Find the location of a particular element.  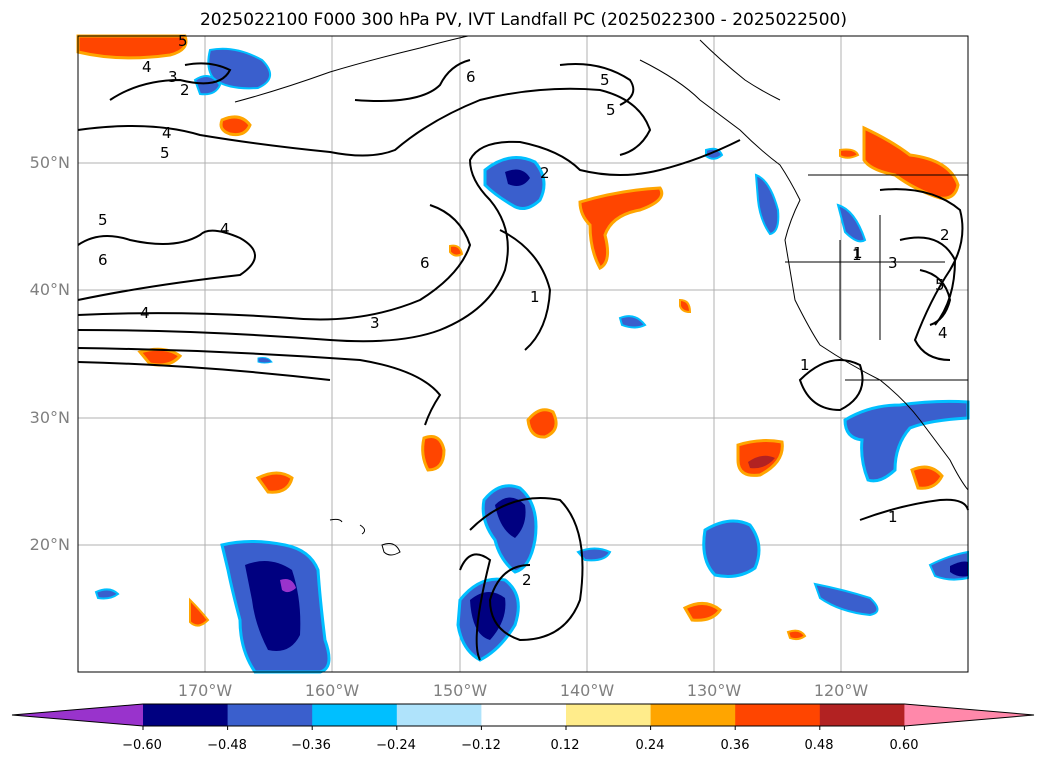

lon-label-150w: 150°W is located at coordinates (460, 690).